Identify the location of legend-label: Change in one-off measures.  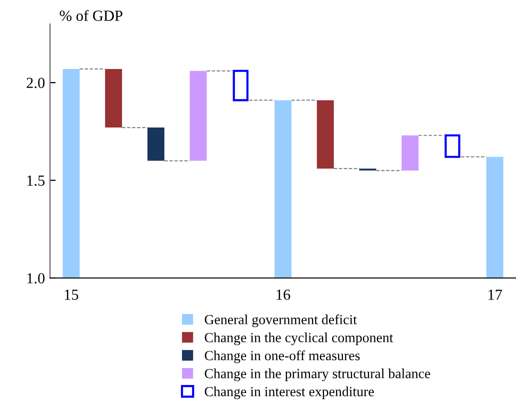
(282, 357).